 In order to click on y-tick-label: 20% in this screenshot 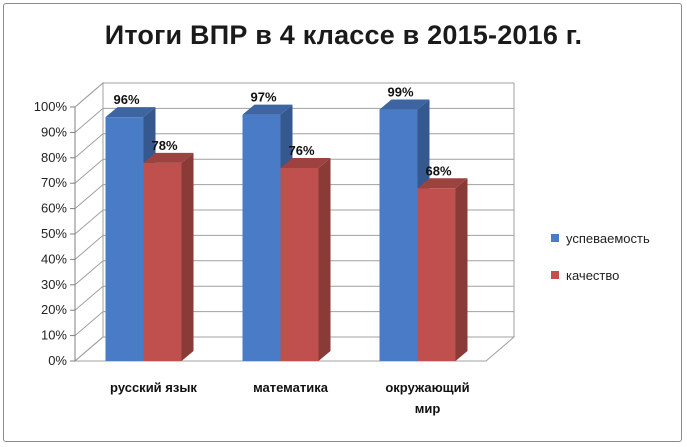, I will do `click(54, 309)`.